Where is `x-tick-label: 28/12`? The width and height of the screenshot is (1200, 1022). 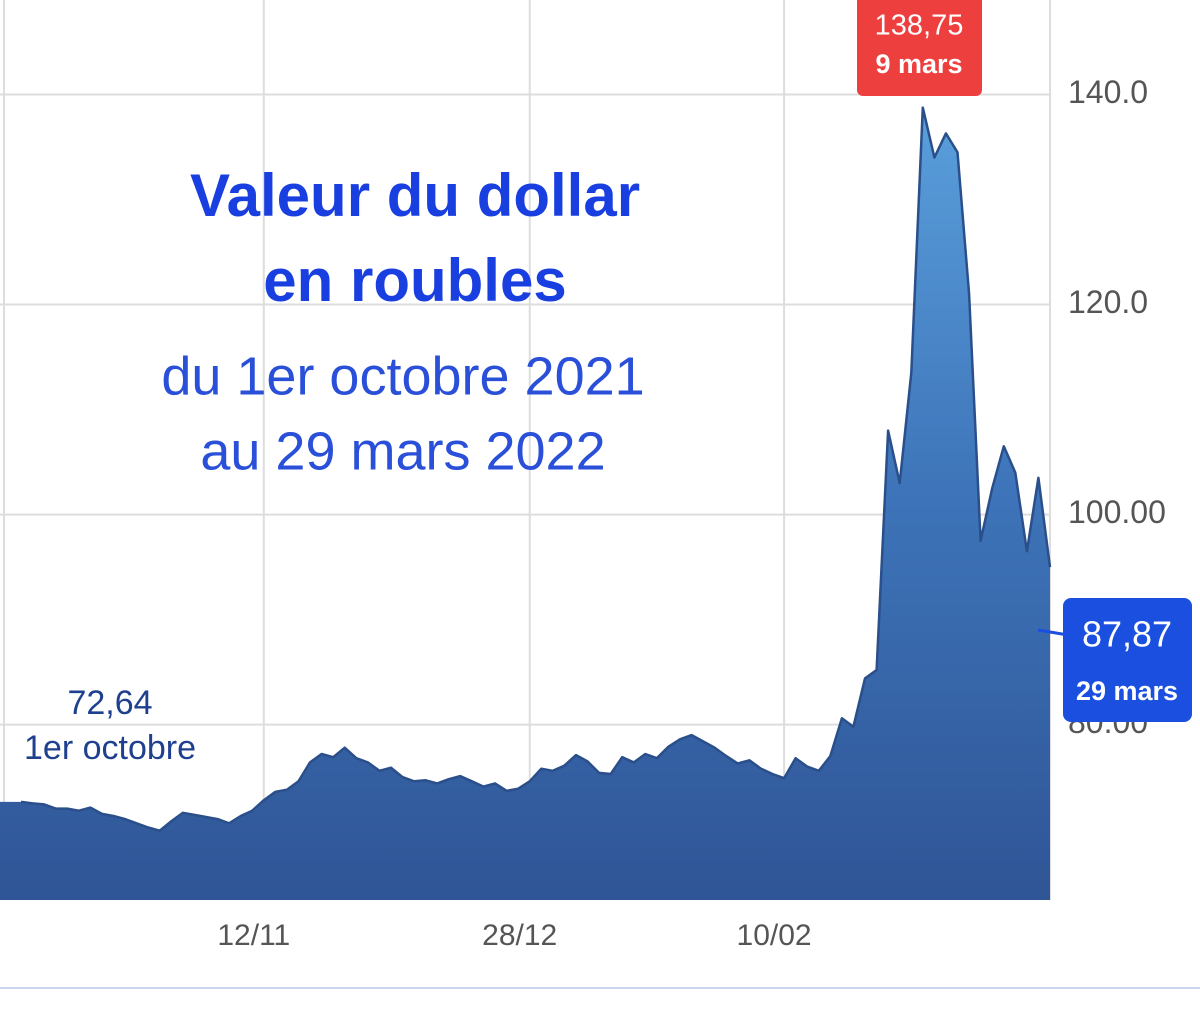 x-tick-label: 28/12 is located at coordinates (519, 935).